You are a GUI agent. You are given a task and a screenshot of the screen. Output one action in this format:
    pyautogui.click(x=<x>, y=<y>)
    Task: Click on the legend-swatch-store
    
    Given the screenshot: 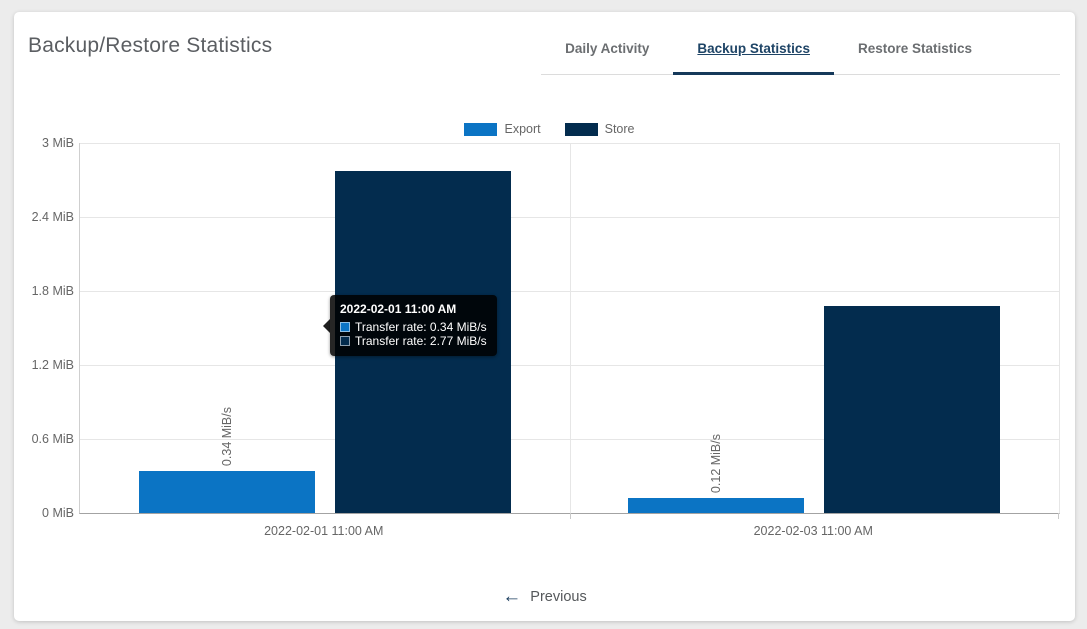 What is the action you would take?
    pyautogui.click(x=581, y=129)
    